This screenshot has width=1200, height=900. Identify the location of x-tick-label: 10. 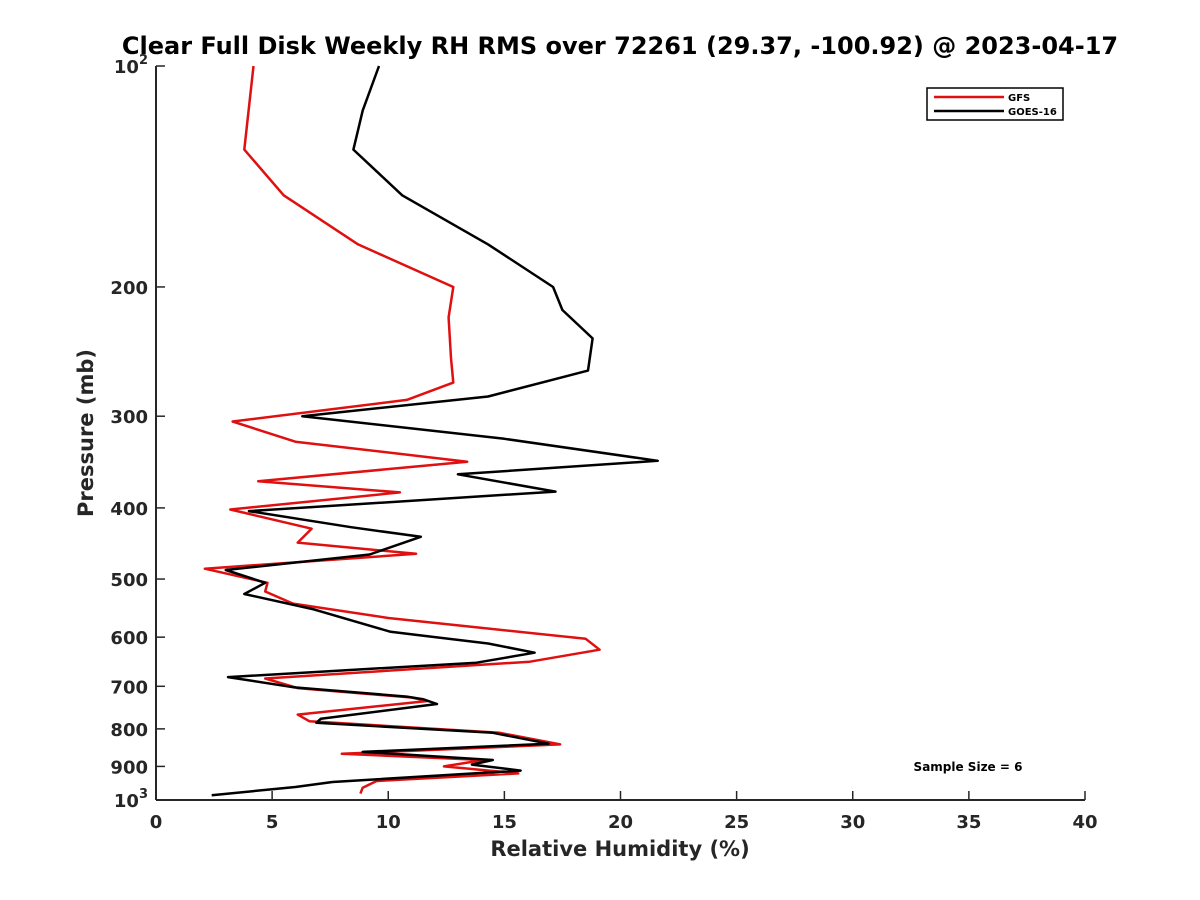
(388, 822).